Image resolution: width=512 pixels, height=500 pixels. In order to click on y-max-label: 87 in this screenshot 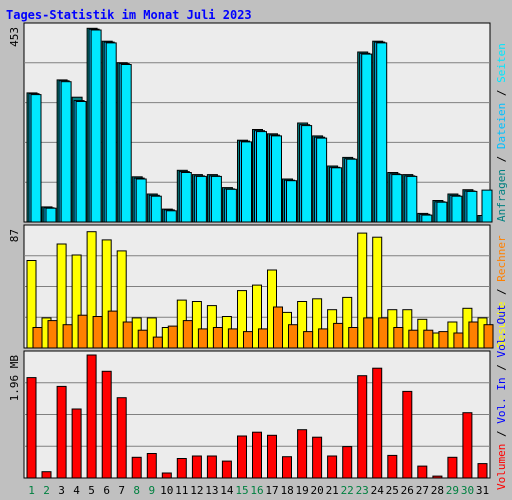, I will do `click(14, 235)`.